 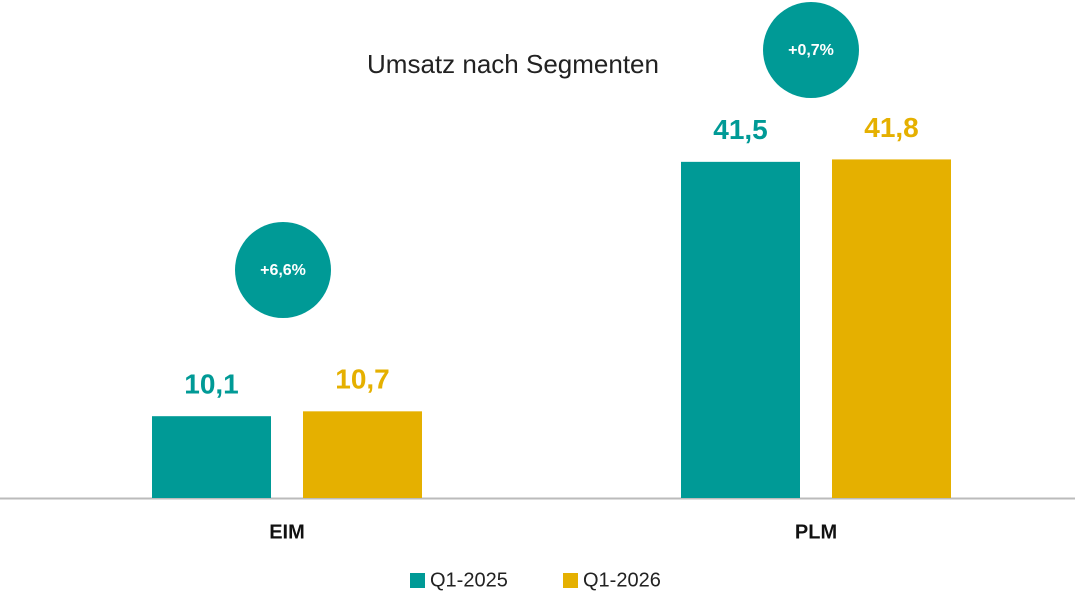 What do you see at coordinates (513, 64) in the screenshot?
I see `chart-title: Umsatz nach Segmenten` at bounding box center [513, 64].